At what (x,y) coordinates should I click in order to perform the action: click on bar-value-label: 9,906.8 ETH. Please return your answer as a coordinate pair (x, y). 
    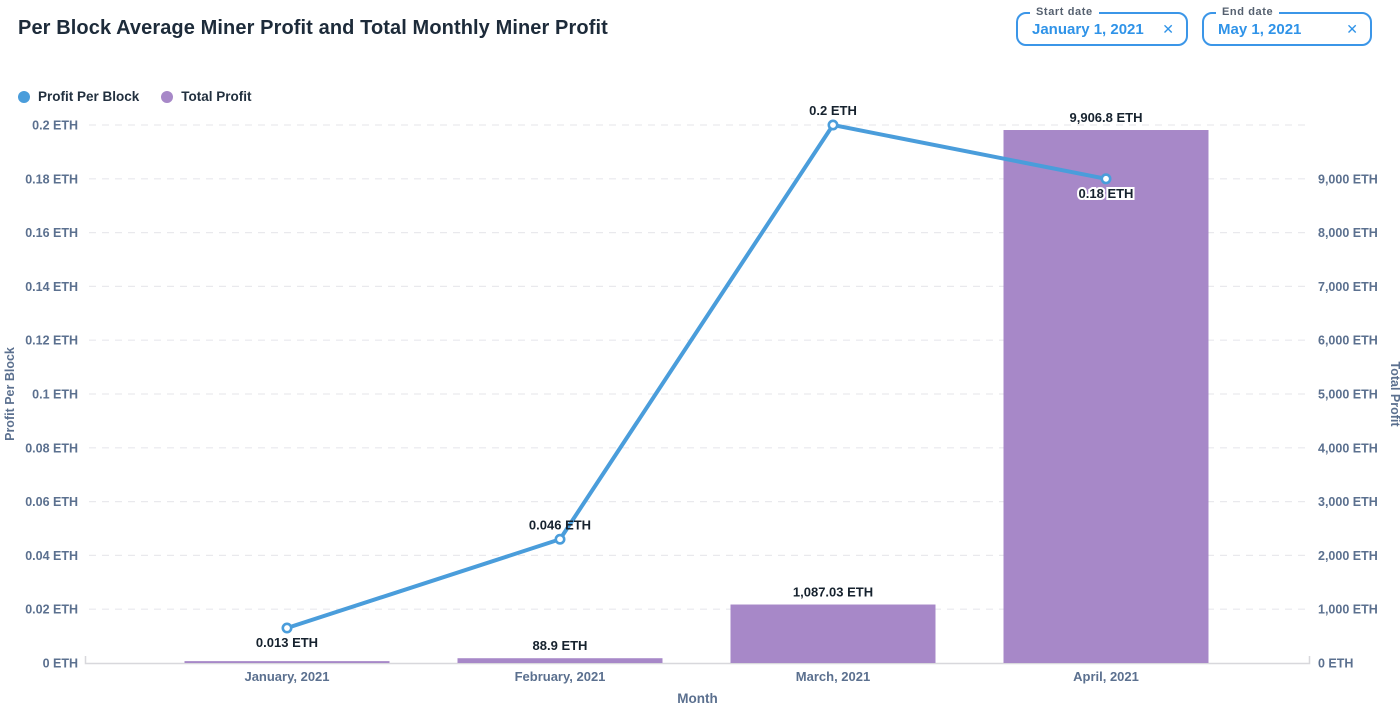
    Looking at the image, I should click on (1106, 117).